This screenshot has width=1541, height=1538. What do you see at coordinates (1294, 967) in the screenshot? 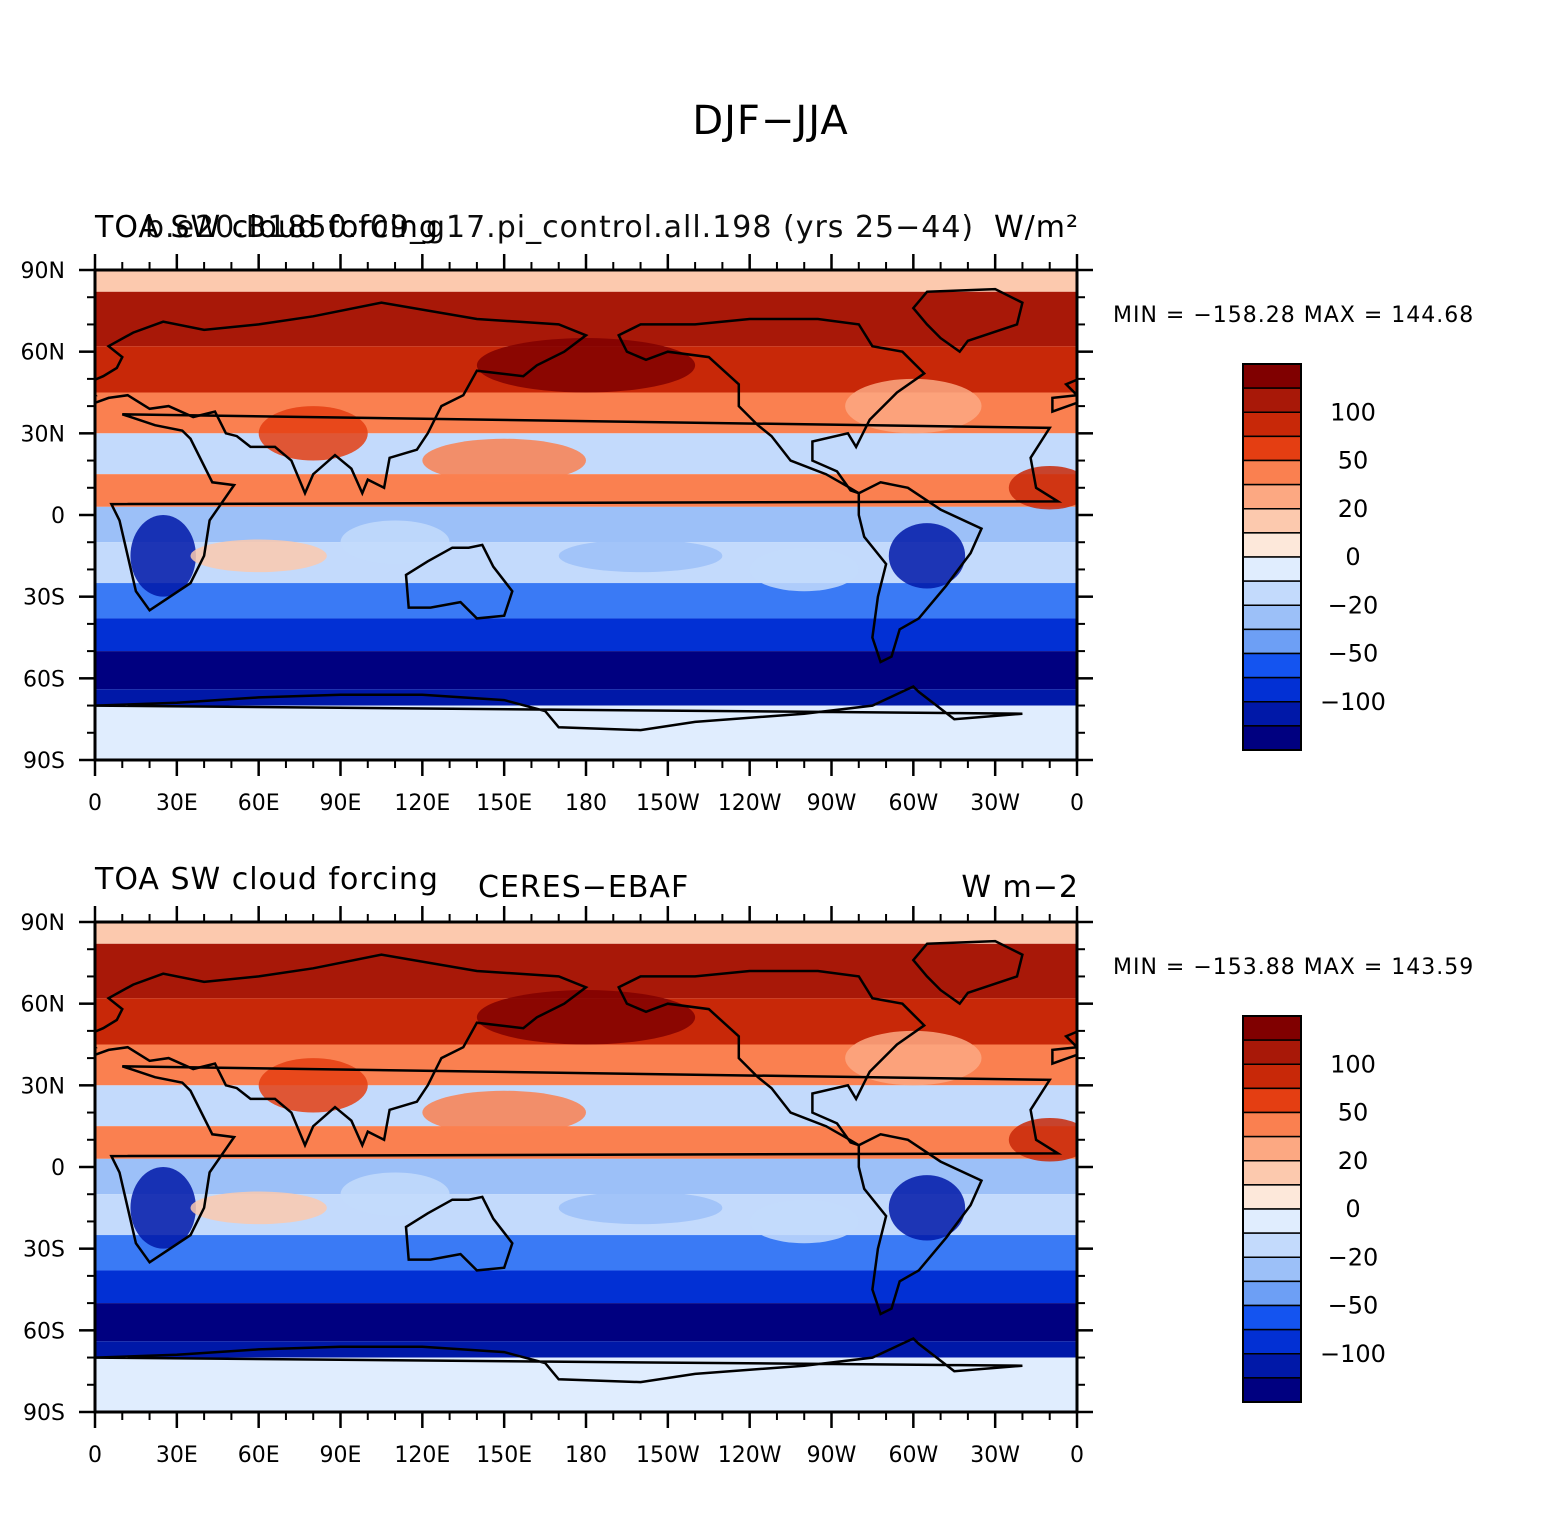
I see `panel-min-max: MIN = −153.88 MAX = 143.59` at bounding box center [1294, 967].